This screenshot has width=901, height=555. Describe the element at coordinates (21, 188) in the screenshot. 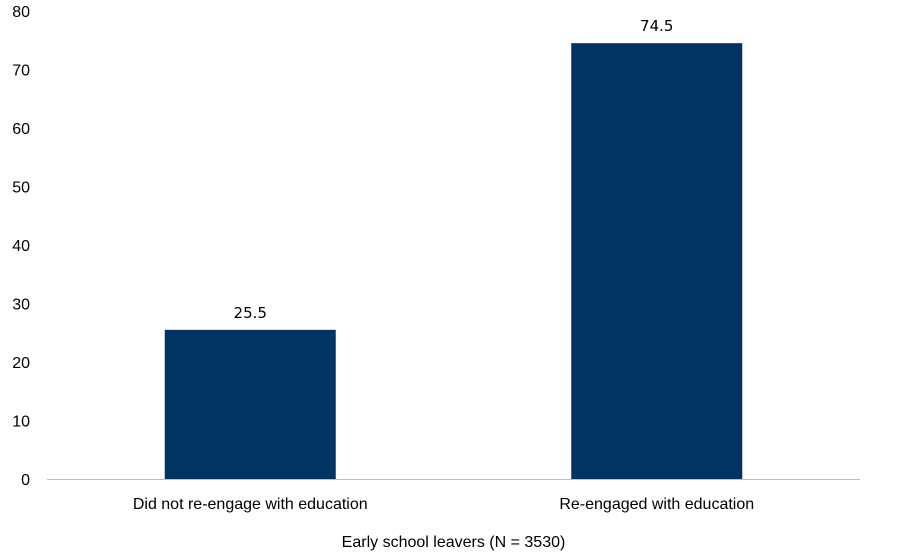

I see `y-tick-label: 50` at that location.